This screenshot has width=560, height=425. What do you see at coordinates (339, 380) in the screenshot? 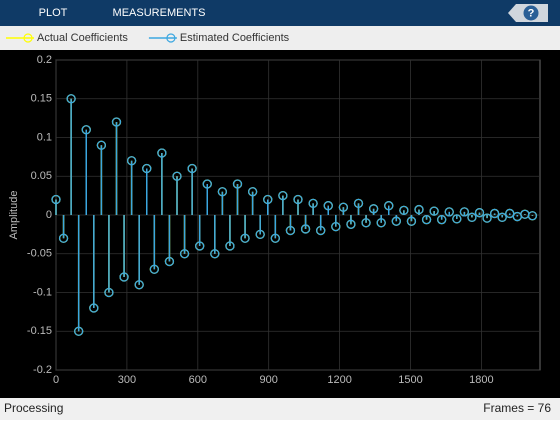
I see `x-tick-label: 1200` at bounding box center [339, 380].